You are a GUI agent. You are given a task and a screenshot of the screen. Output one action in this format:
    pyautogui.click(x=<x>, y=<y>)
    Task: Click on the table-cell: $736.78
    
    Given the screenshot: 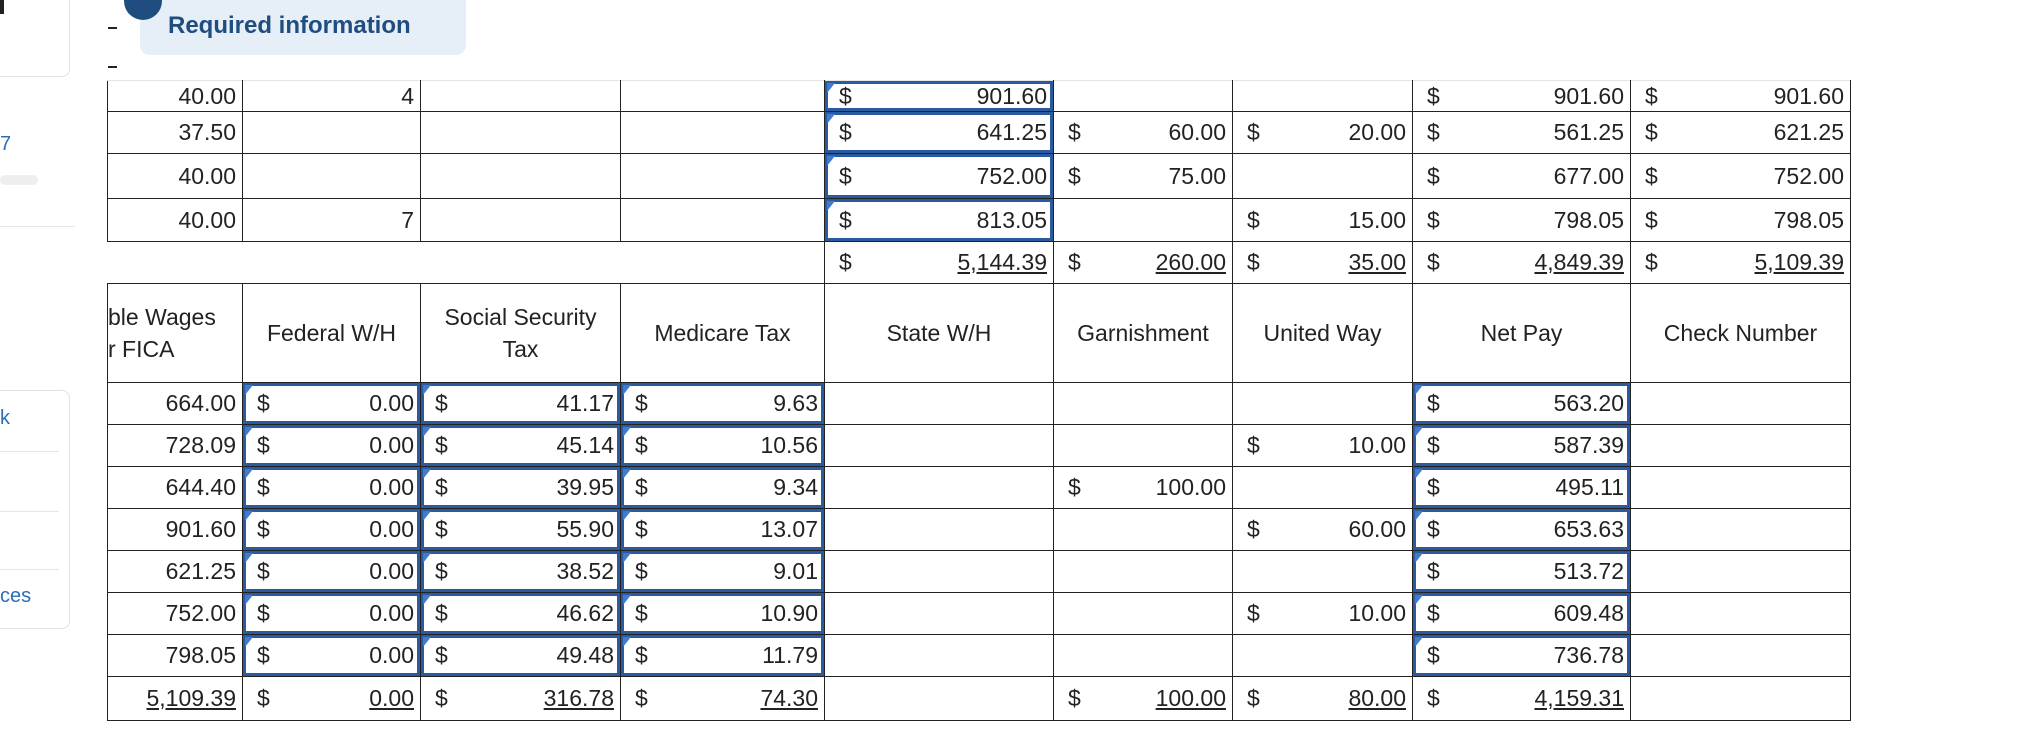 What is the action you would take?
    pyautogui.click(x=1521, y=655)
    